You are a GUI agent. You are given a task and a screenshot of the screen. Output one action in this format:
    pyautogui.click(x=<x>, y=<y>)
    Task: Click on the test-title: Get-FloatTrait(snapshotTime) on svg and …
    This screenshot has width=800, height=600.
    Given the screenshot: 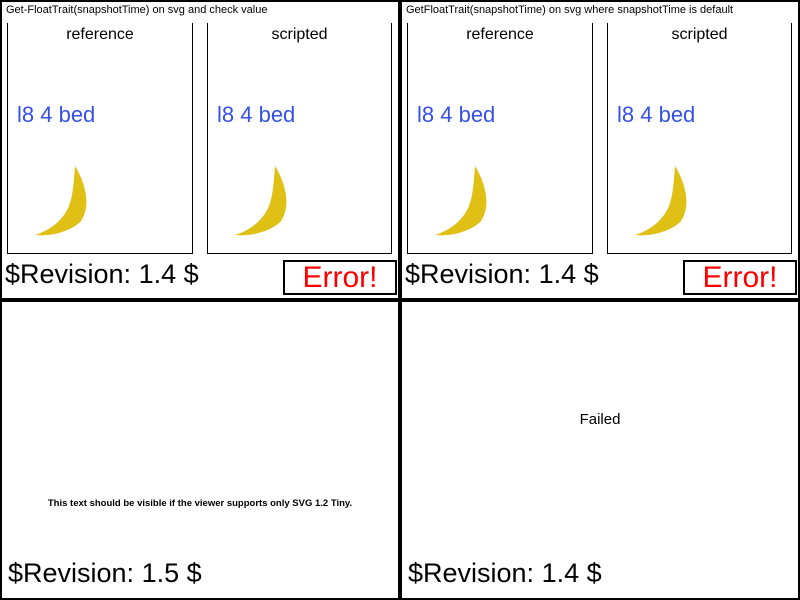 What is the action you would take?
    pyautogui.click(x=137, y=10)
    